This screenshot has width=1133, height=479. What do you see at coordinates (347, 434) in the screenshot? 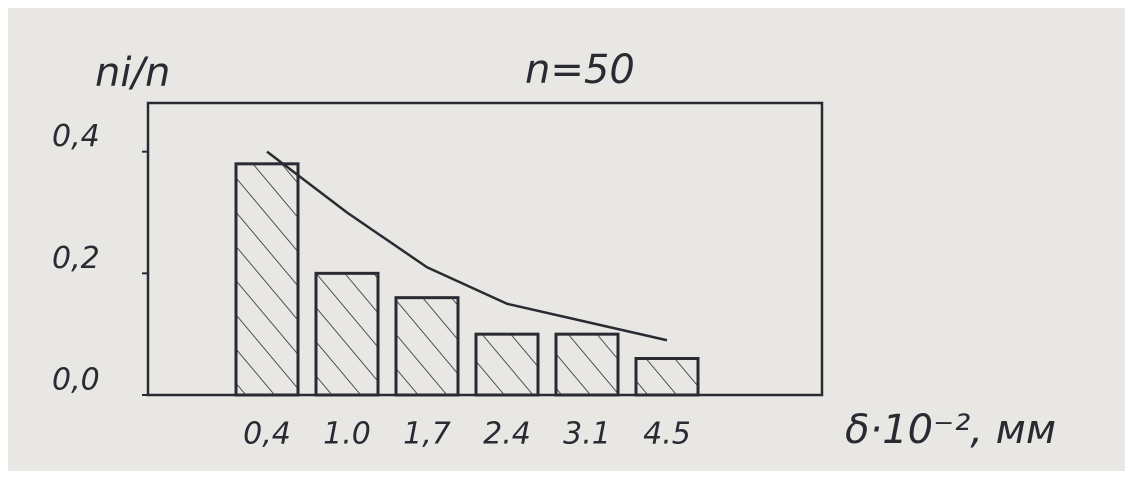
I see `x-tick-label: 1.0` at bounding box center [347, 434].